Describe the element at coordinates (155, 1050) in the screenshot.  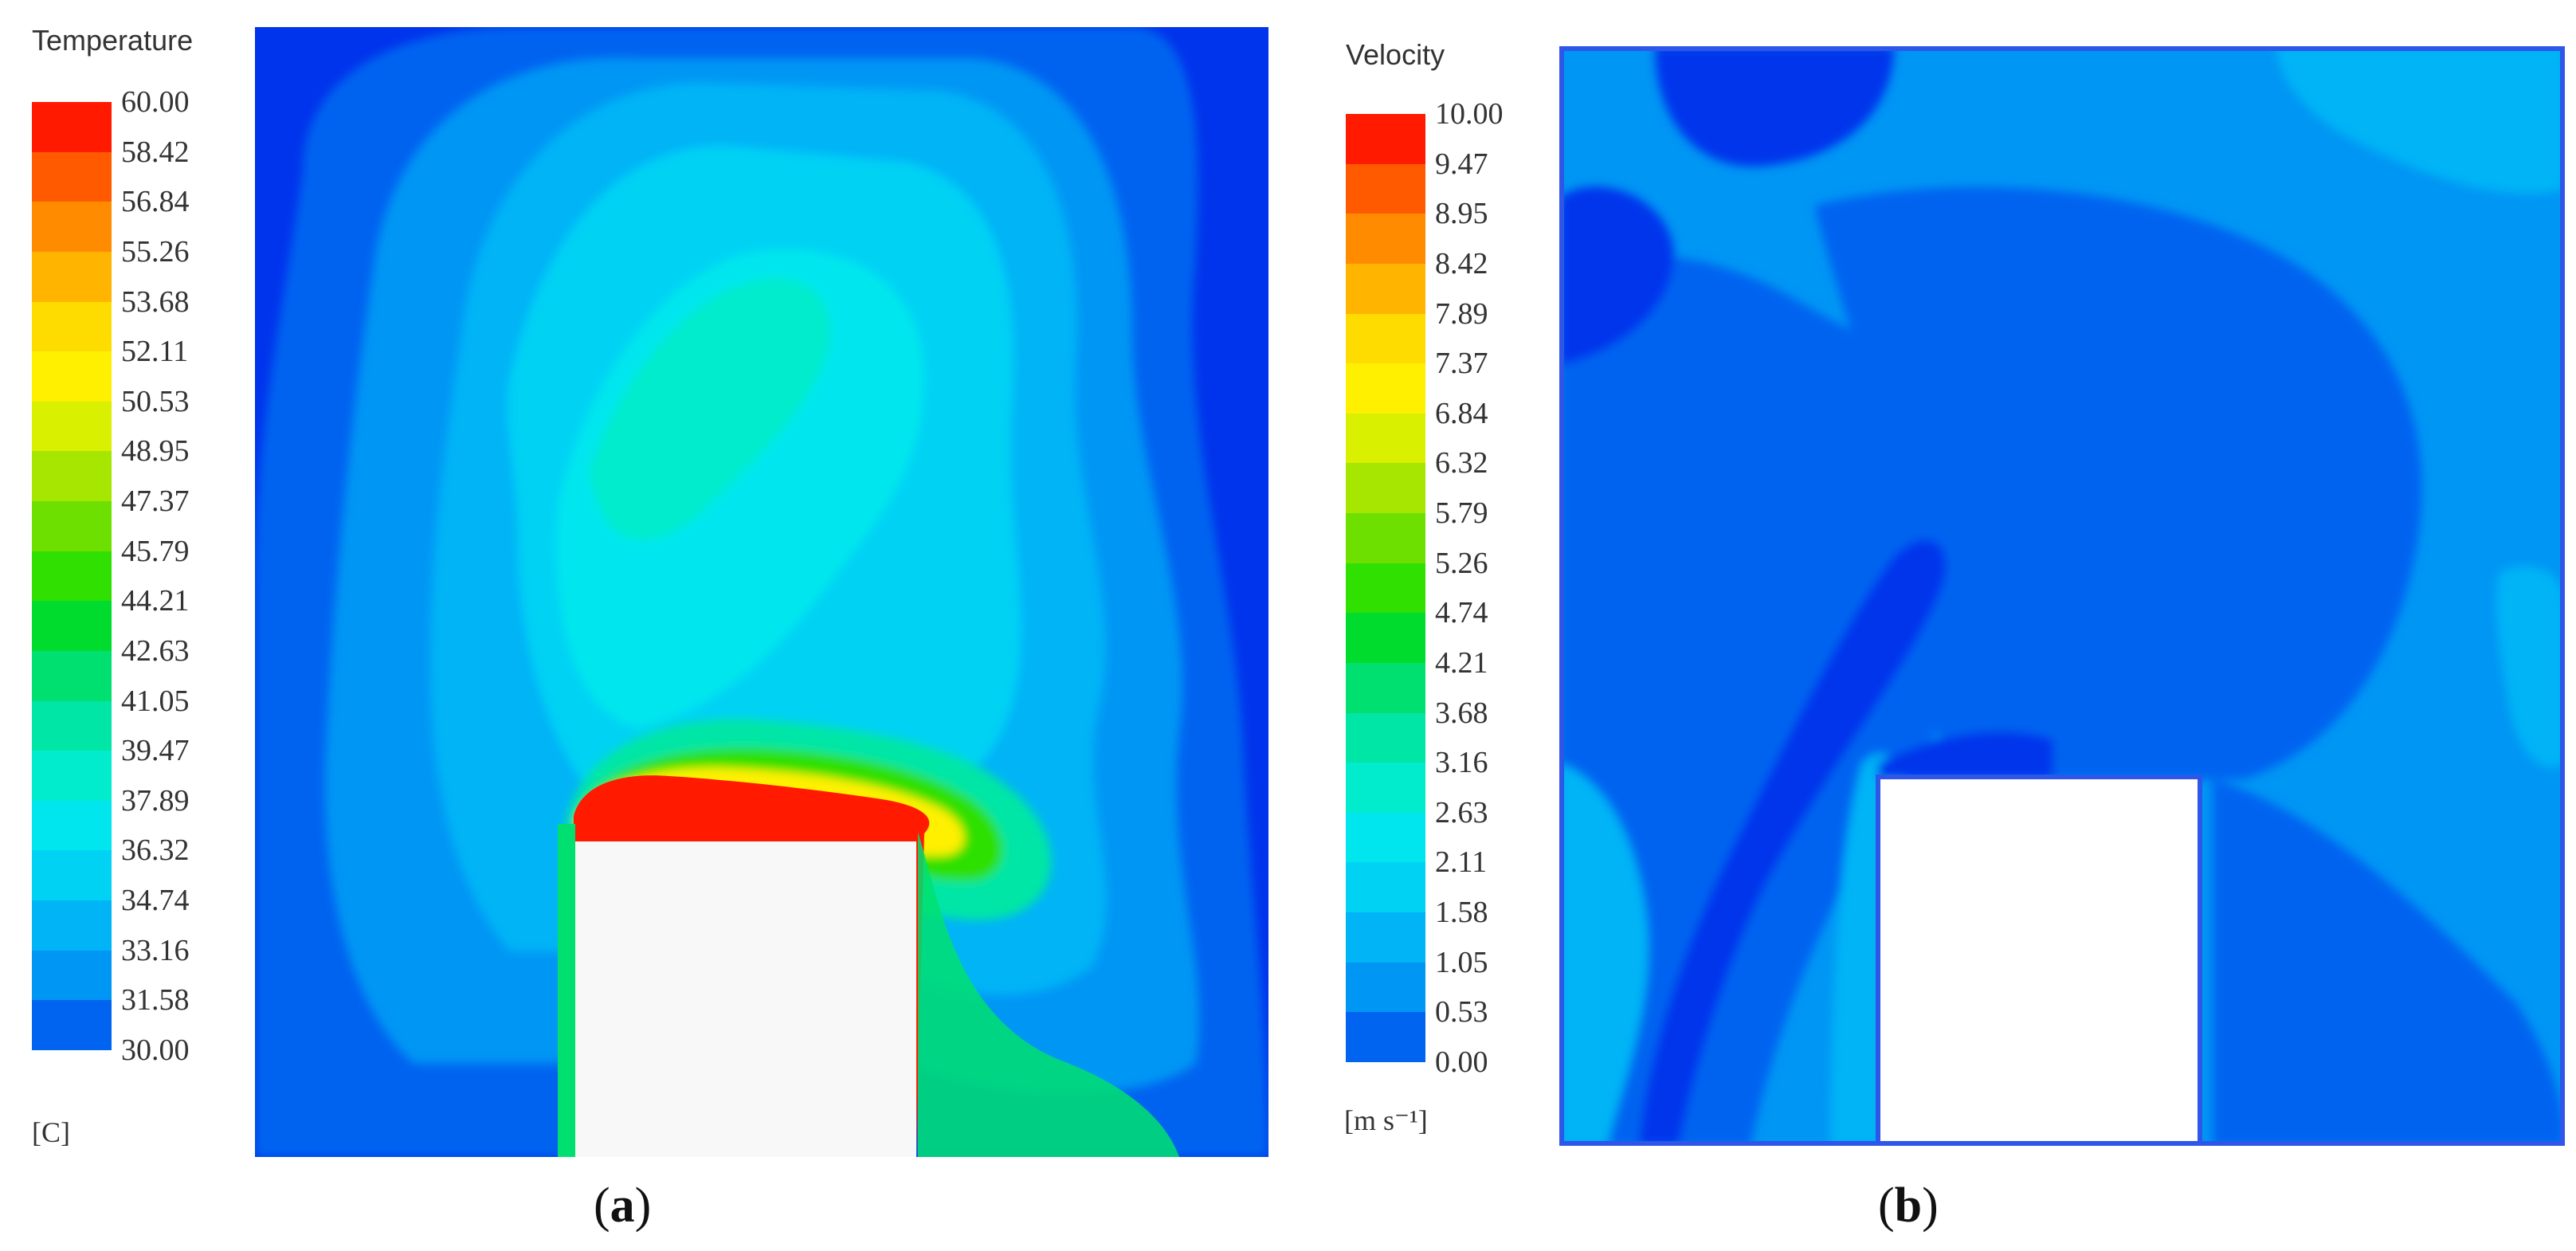
I see `colorbar-tick-label: 30.00` at that location.